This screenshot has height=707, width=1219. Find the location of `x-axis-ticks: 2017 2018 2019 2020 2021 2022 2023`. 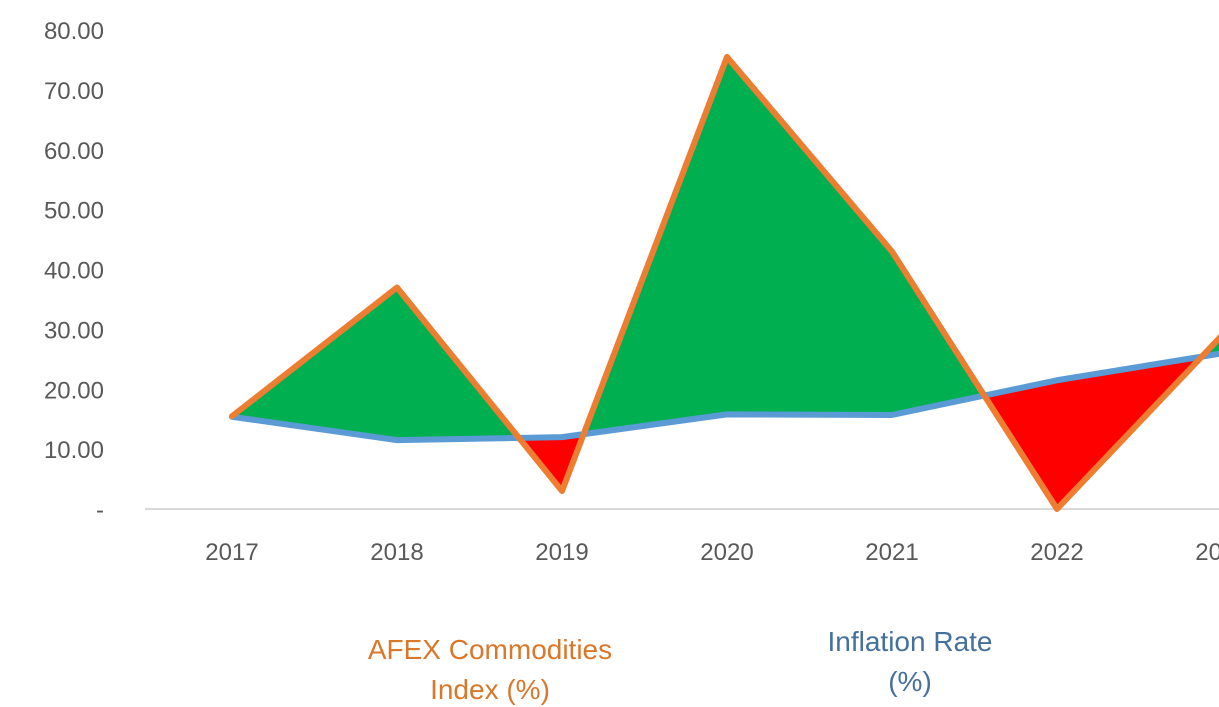

x-axis-ticks: 2017 2018 2019 2020 2021 2022 2023 is located at coordinates (712, 552).